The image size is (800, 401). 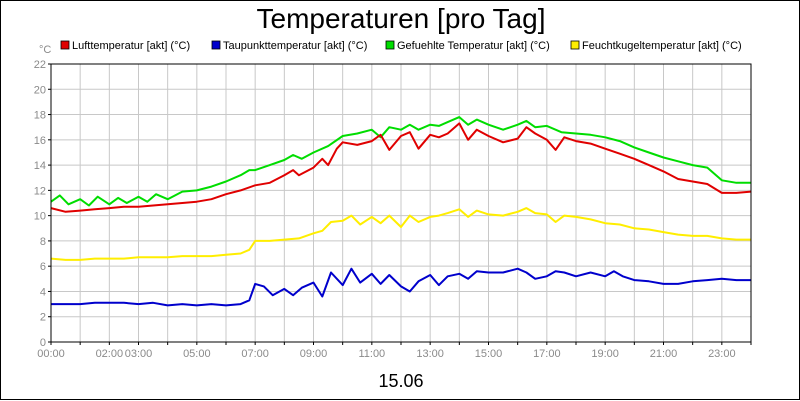 I want to click on x-tick-label: 11:00, so click(x=371, y=354).